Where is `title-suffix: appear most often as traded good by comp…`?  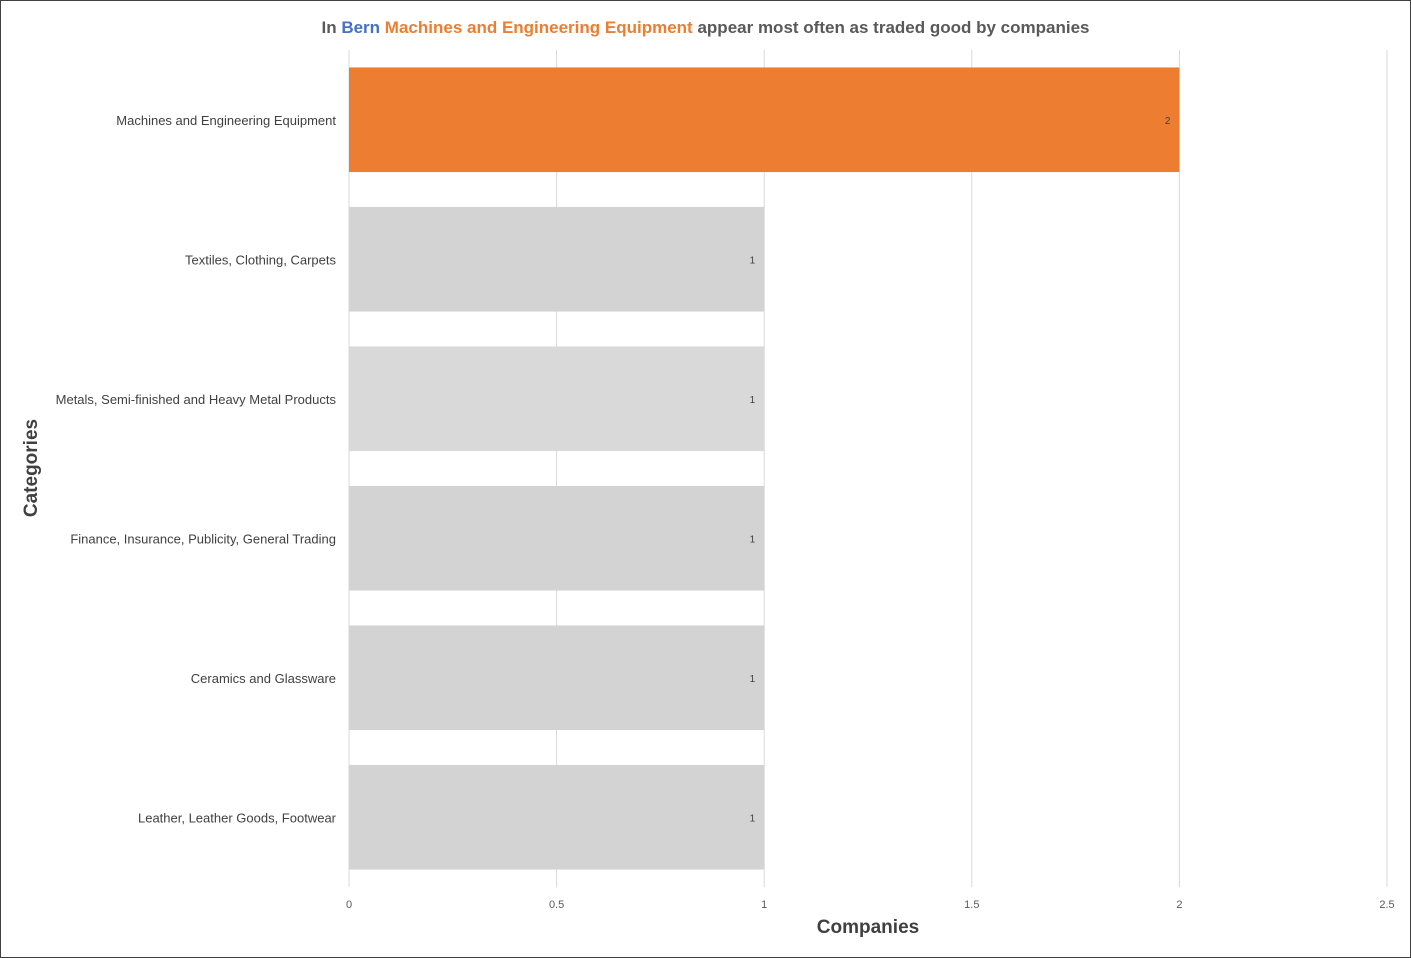
title-suffix: appear most often as traded good by comp… is located at coordinates (893, 27).